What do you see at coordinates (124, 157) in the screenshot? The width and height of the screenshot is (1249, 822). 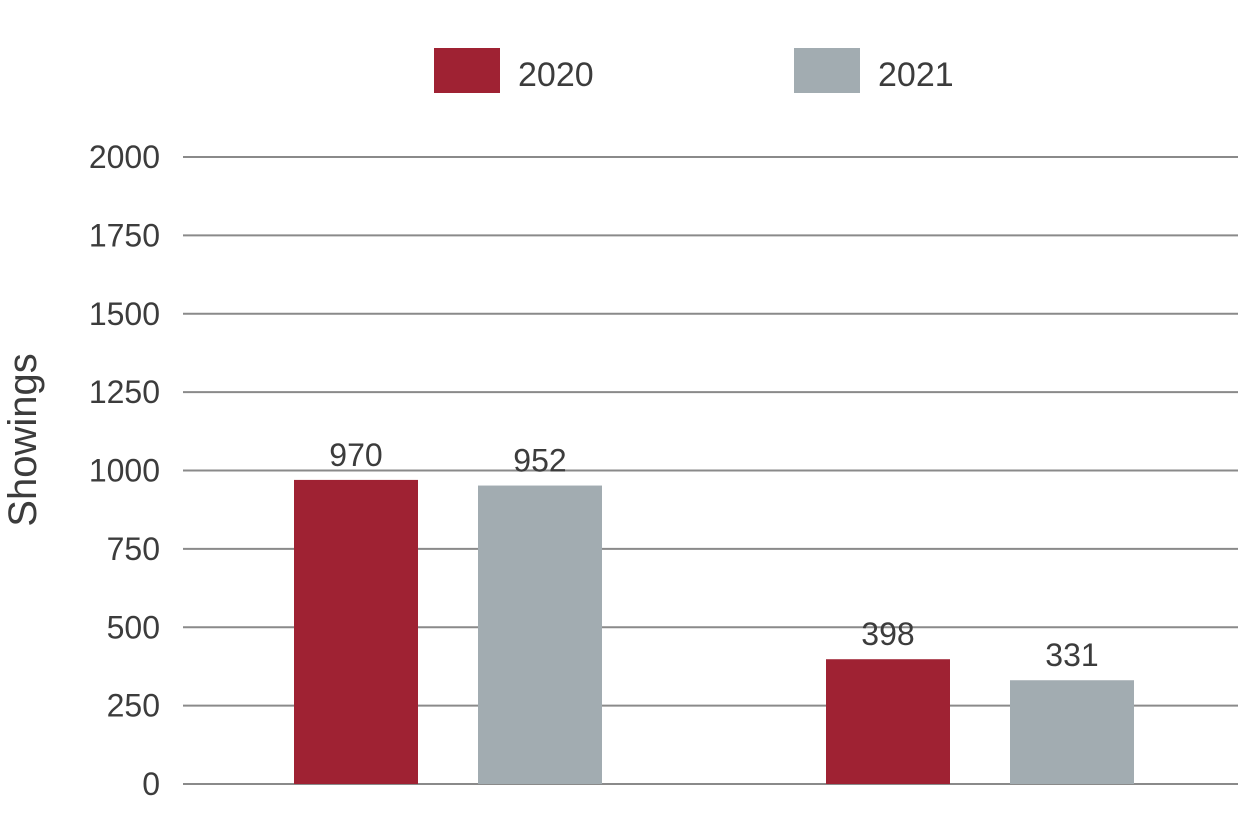 I see `y-tick-label: 2000` at bounding box center [124, 157].